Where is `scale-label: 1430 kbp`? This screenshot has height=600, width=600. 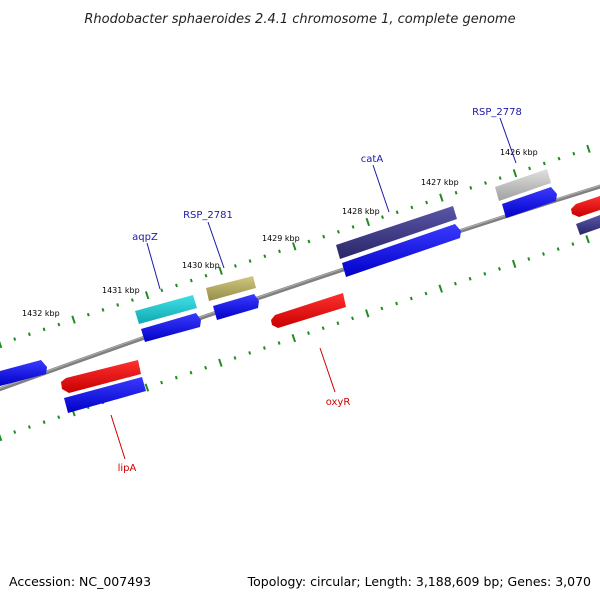 scale-label: 1430 kbp is located at coordinates (201, 265).